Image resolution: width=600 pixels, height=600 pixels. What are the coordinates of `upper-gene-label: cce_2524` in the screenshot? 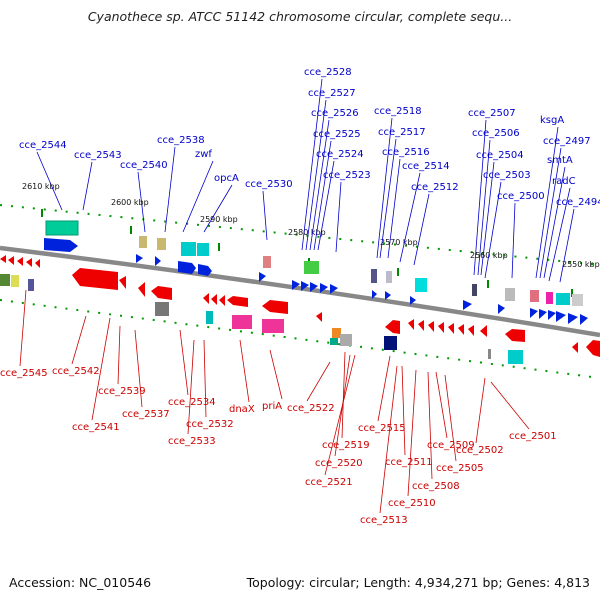 It's located at (340, 154).